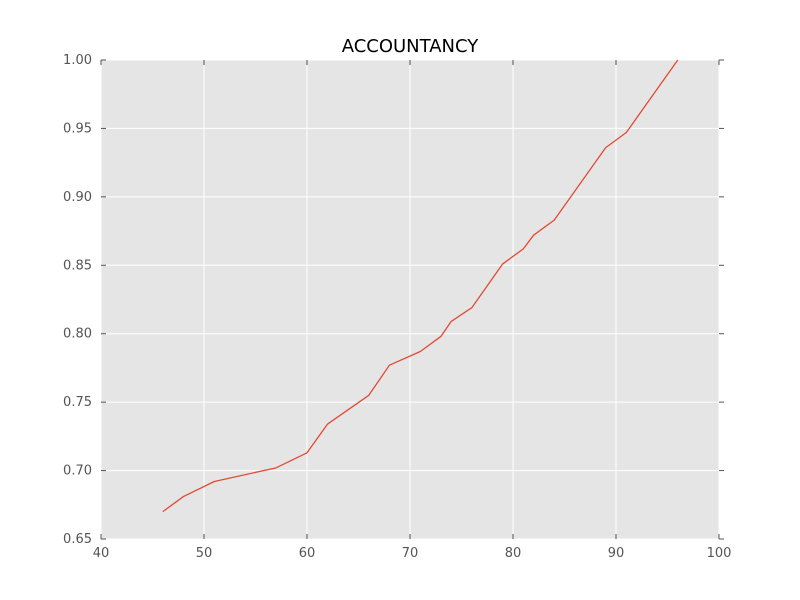 This screenshot has height=600, width=800. What do you see at coordinates (77, 334) in the screenshot?
I see `y-tick-label: 0.80` at bounding box center [77, 334].